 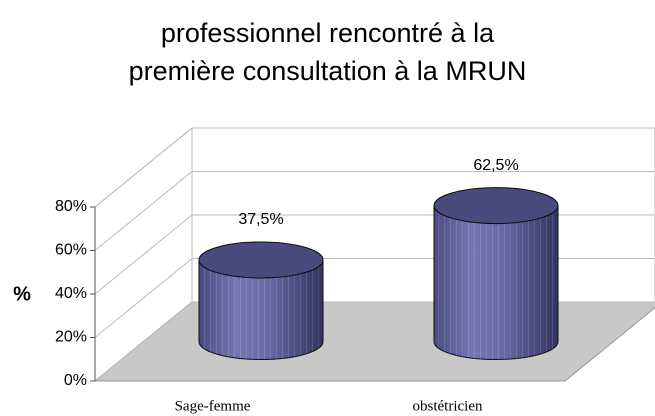 What do you see at coordinates (495, 165) in the screenshot?
I see `value-label: 62,5%` at bounding box center [495, 165].